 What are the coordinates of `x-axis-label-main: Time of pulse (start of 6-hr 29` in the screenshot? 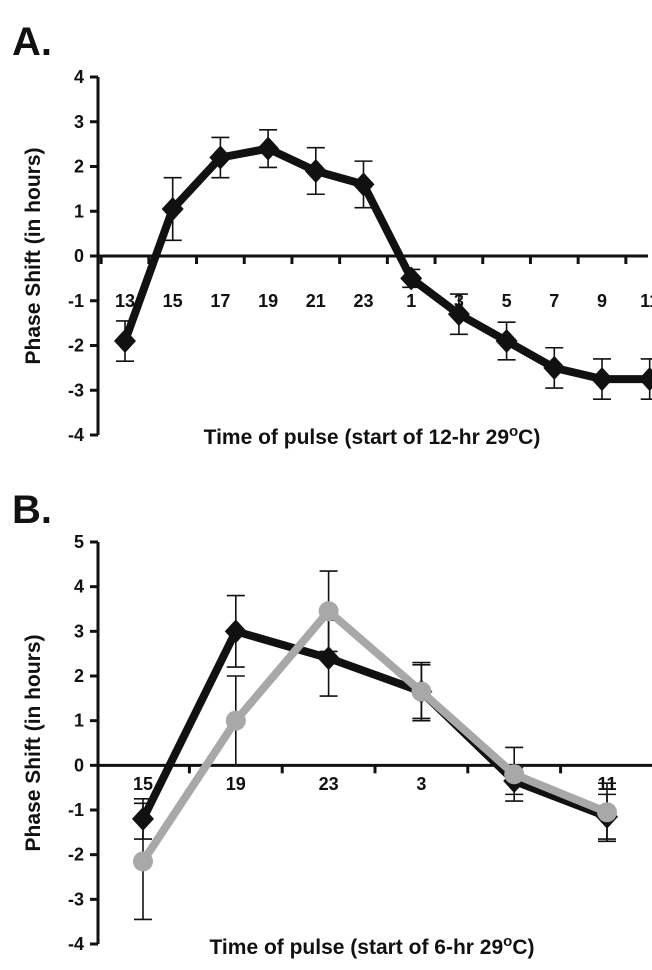 It's located at (356, 947).